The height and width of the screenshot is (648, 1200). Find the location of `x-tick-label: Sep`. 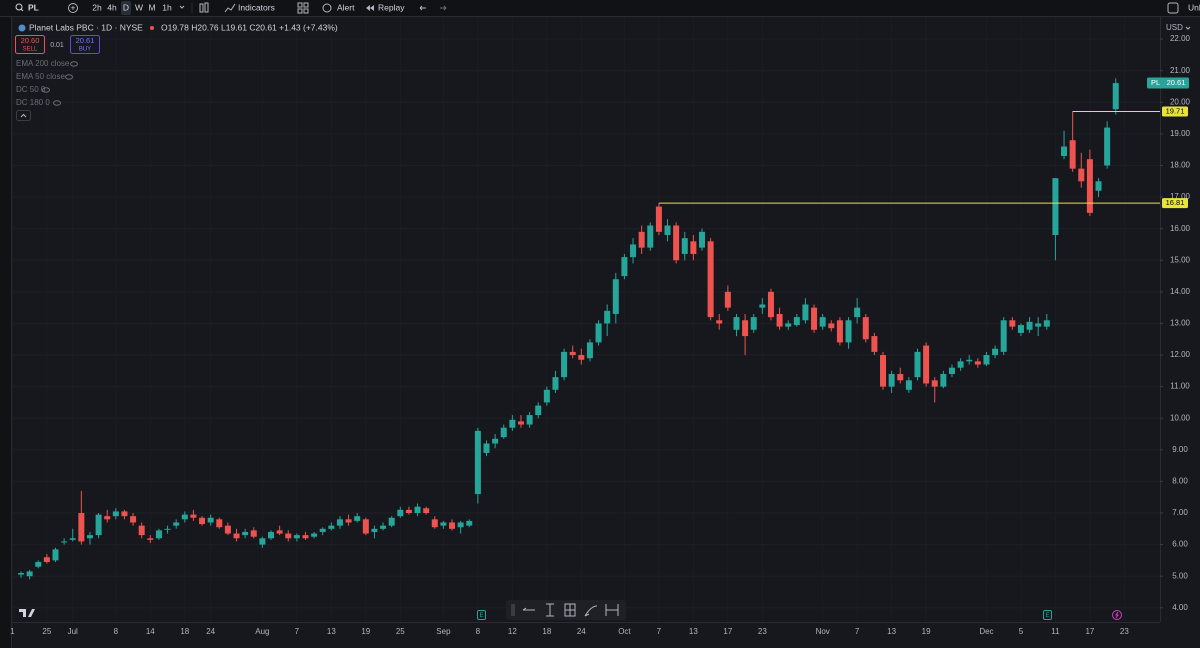

x-tick-label: Sep is located at coordinates (443, 631).